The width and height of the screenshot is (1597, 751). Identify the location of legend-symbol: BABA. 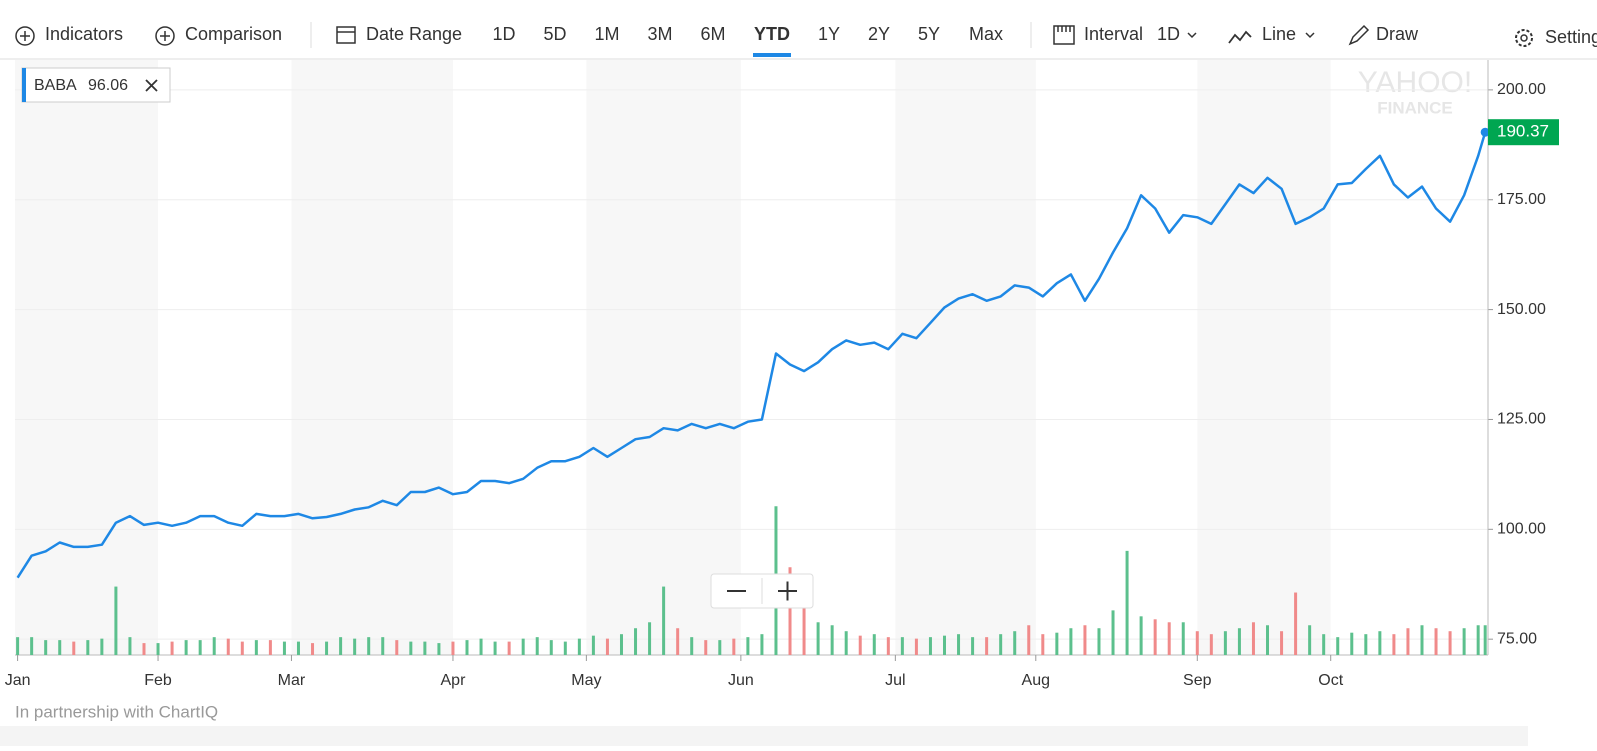
(55, 85).